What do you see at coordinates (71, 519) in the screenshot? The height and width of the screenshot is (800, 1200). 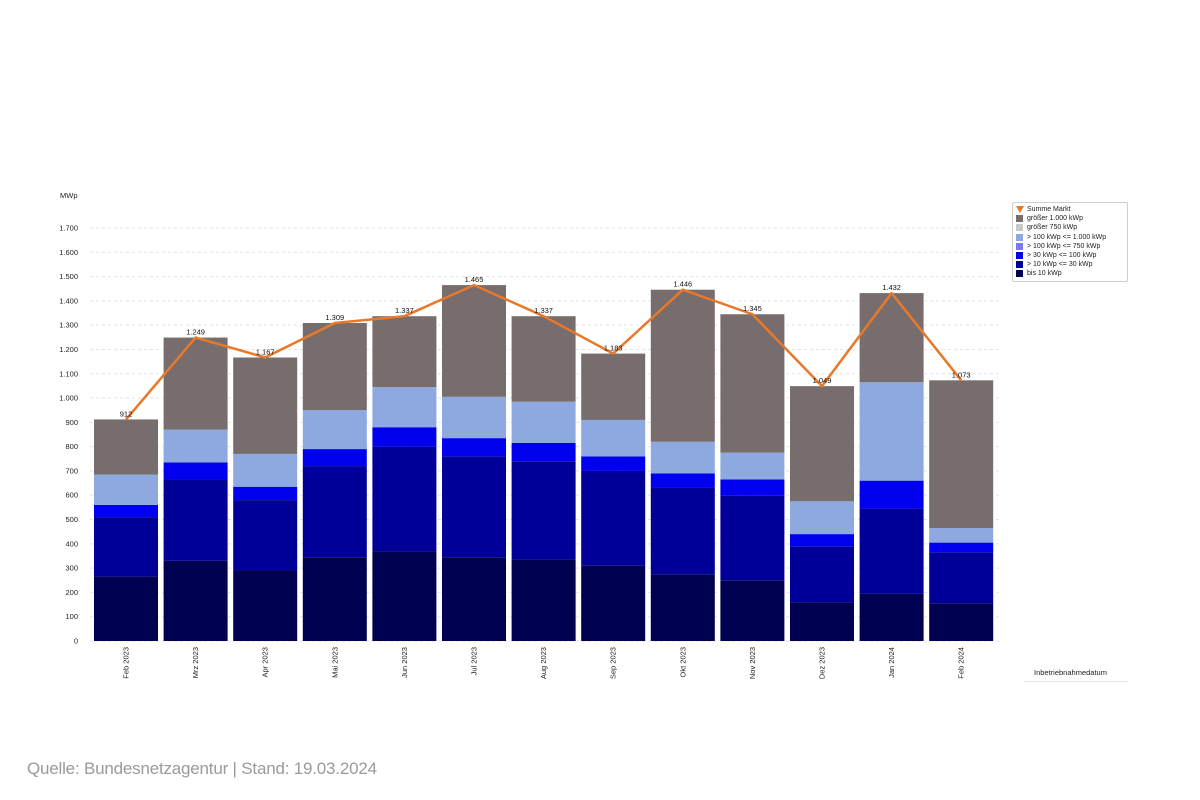 I see `y-tick-label: 500` at bounding box center [71, 519].